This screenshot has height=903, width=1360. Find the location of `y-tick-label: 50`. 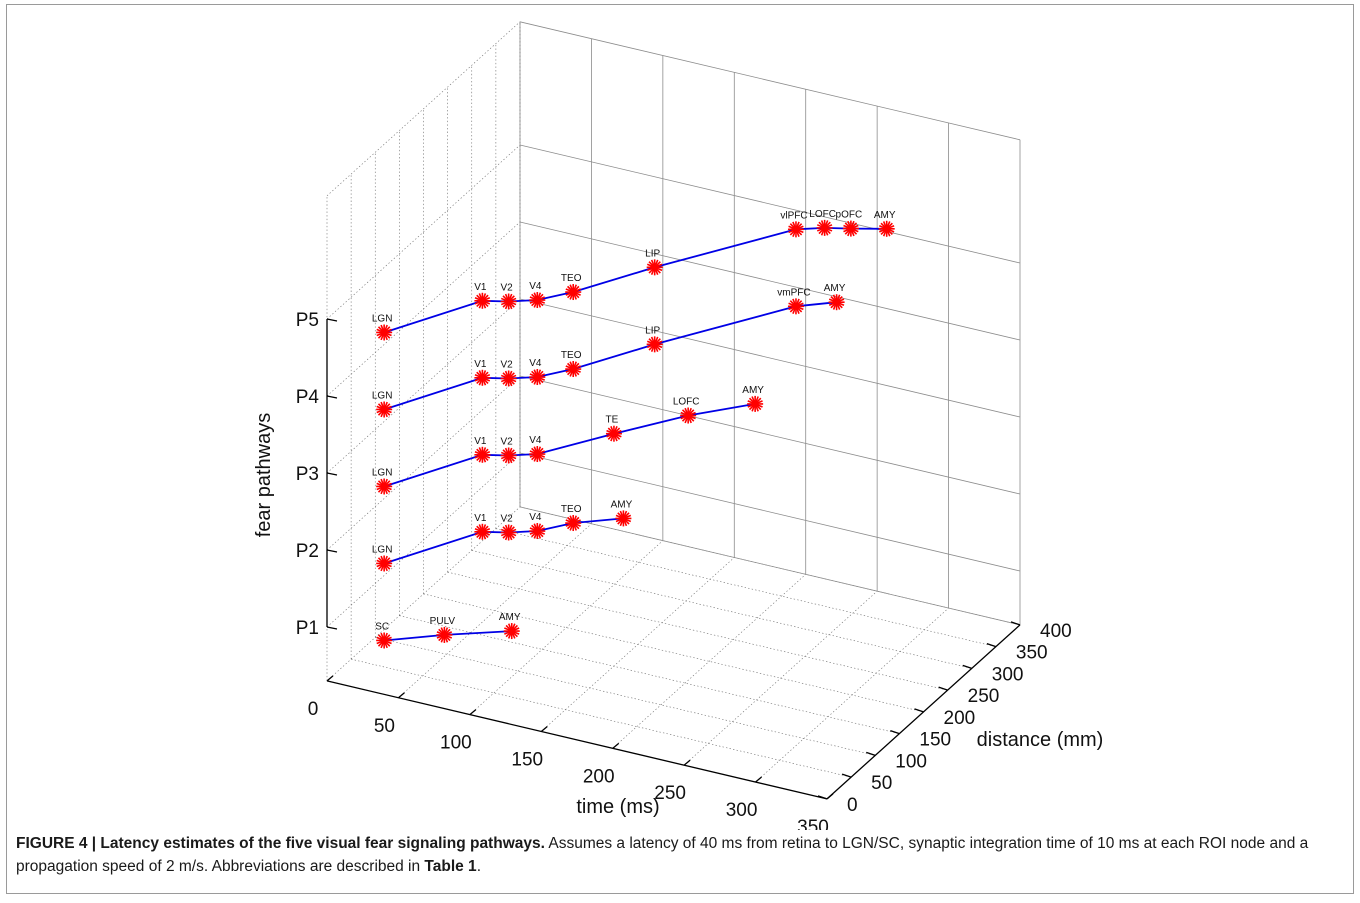

y-tick-label: 50 is located at coordinates (881, 783).